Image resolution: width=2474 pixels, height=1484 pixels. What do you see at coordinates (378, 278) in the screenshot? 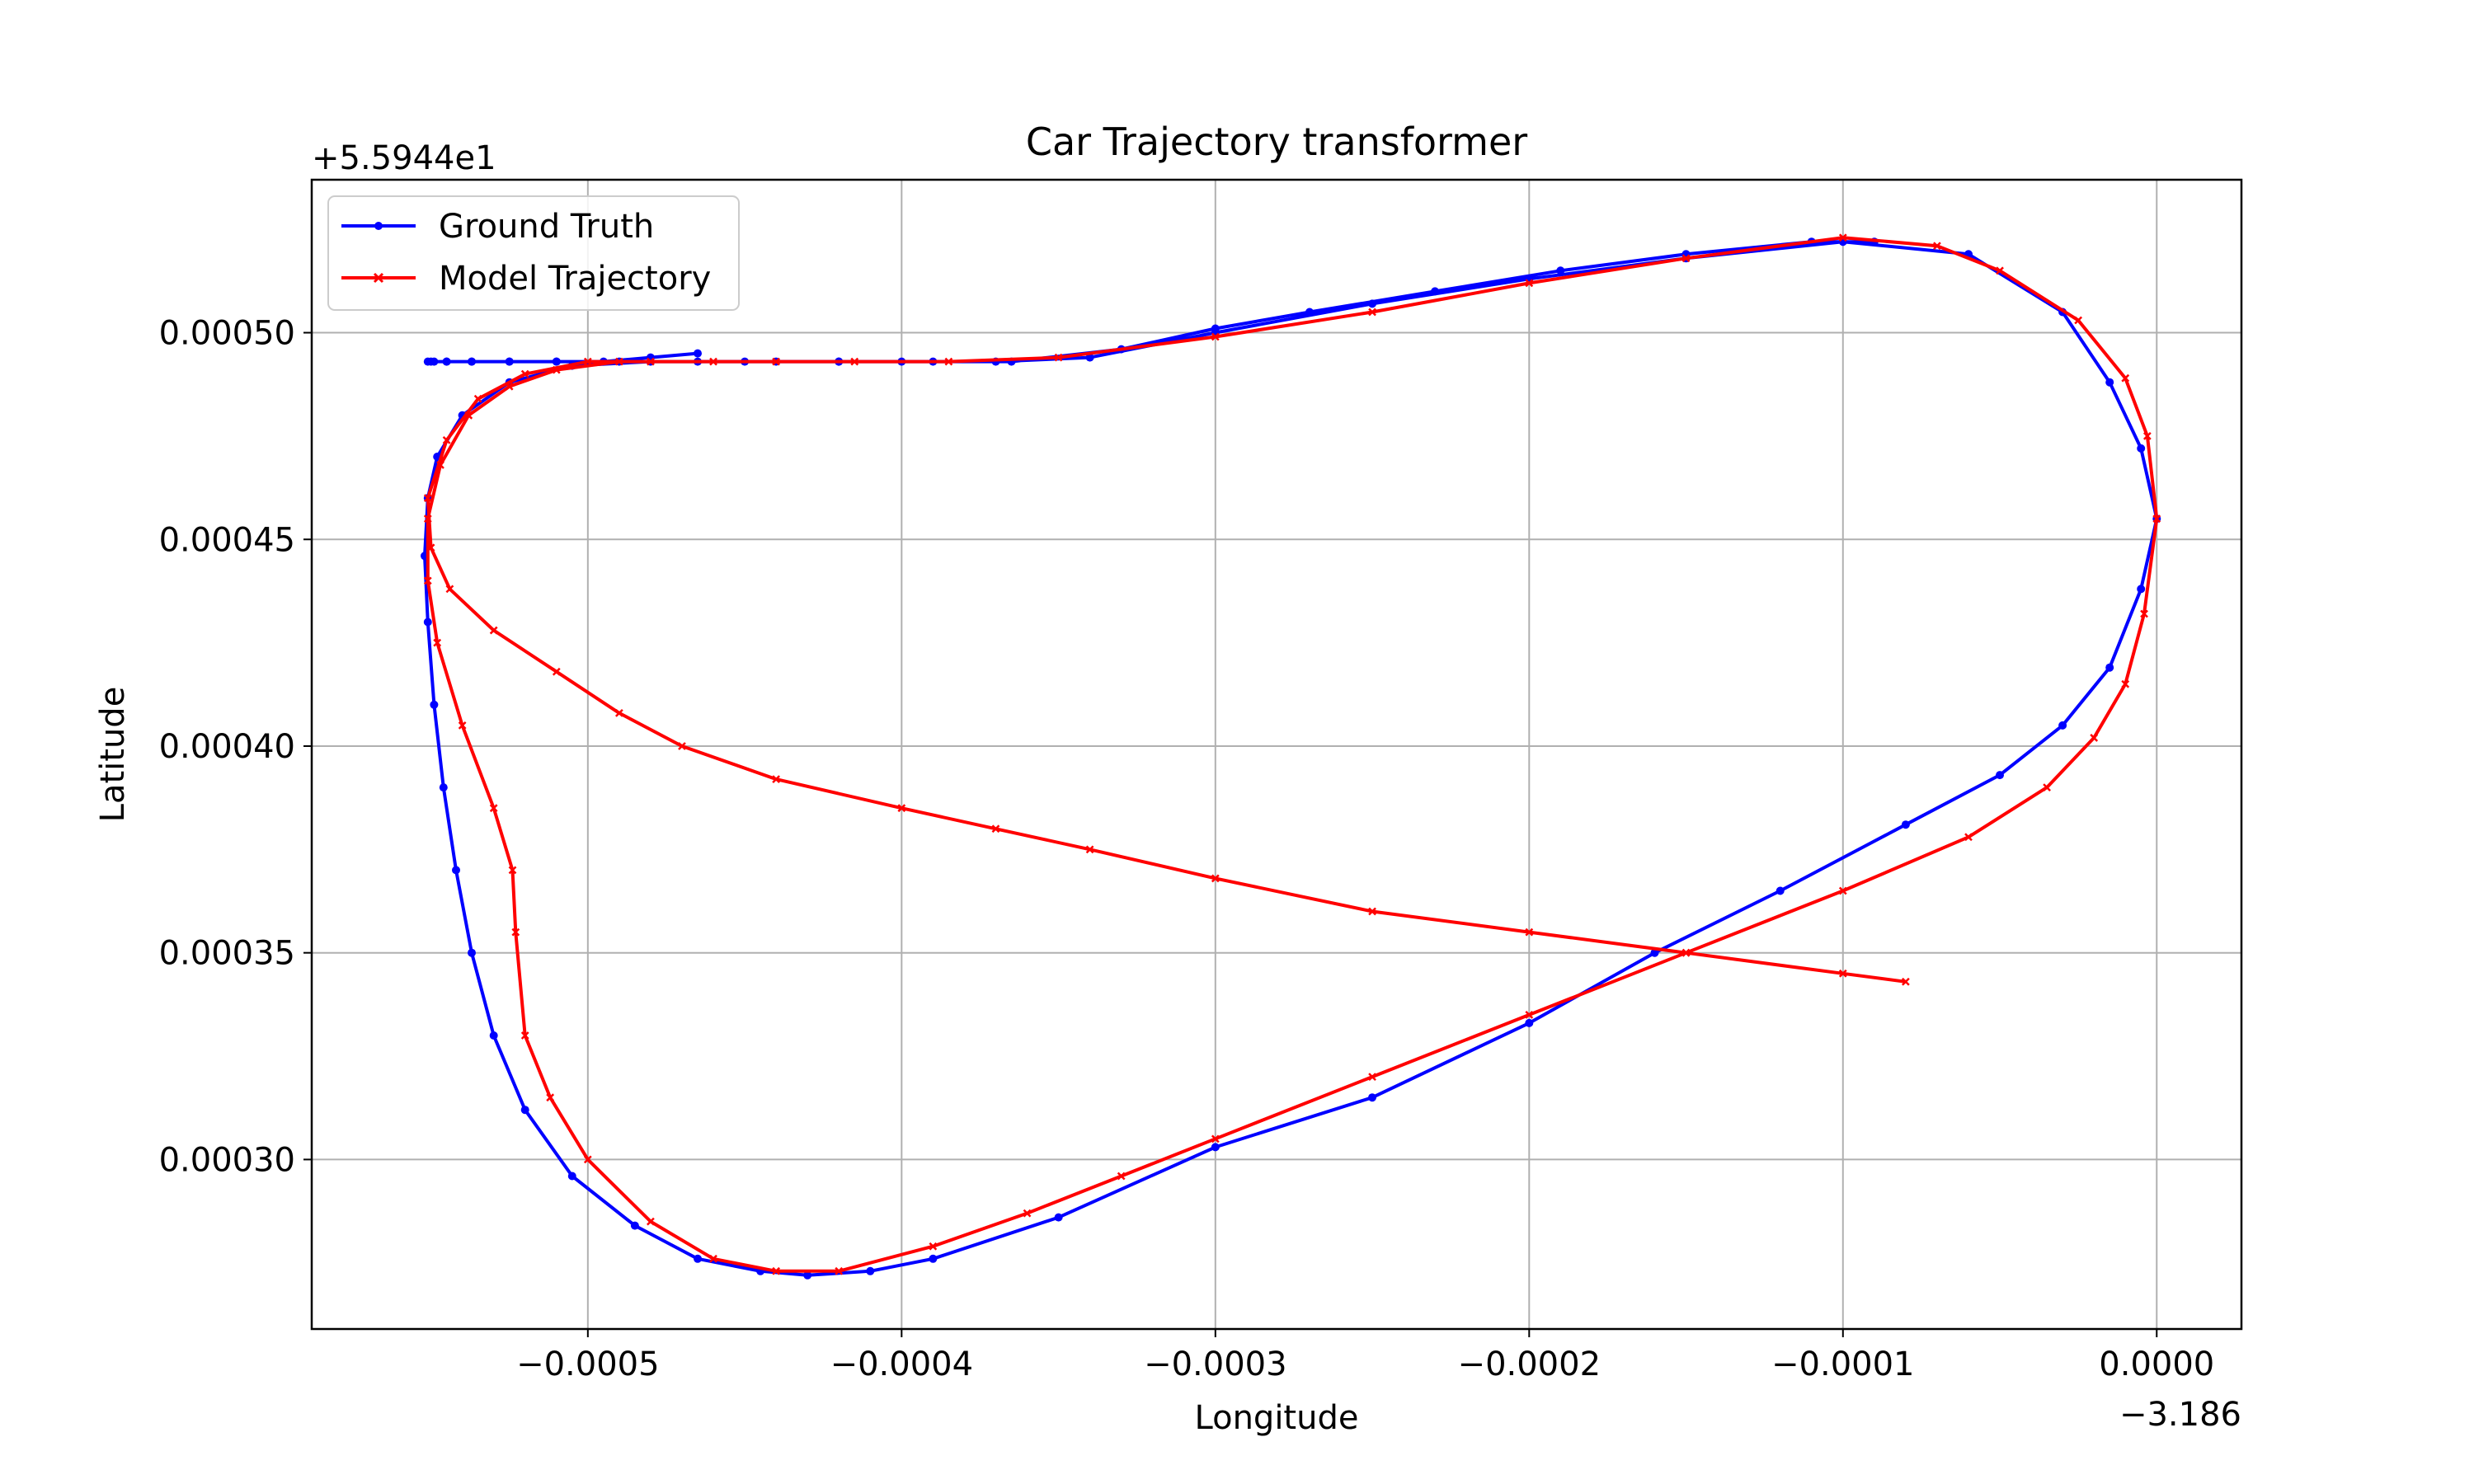
I see `legend-marker-model-trajectory` at bounding box center [378, 278].